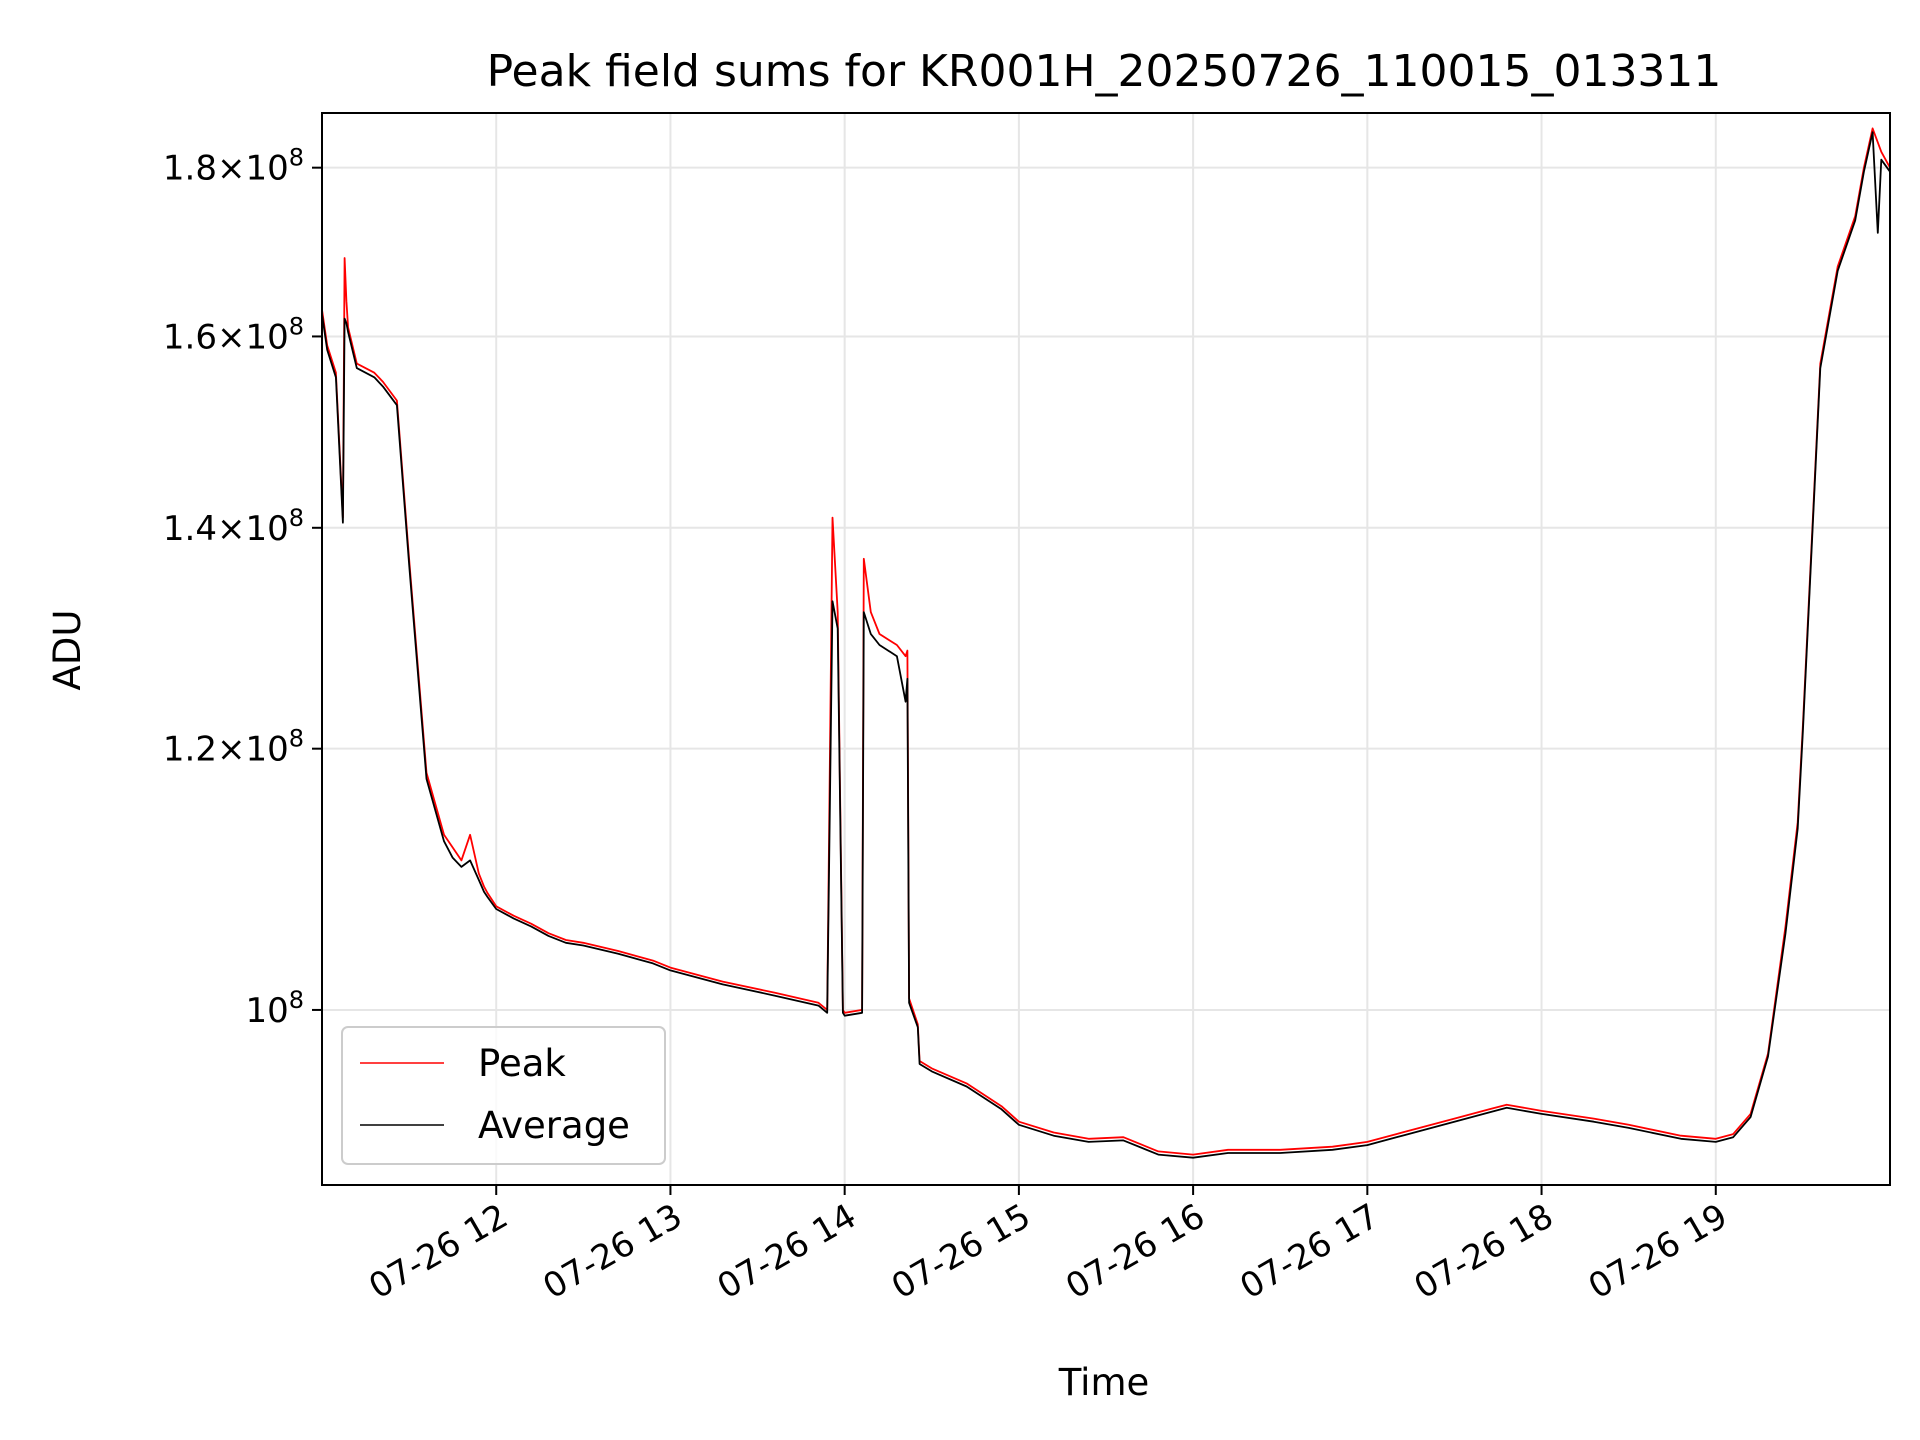 The width and height of the screenshot is (1920, 1440). What do you see at coordinates (274, 1008) in the screenshot?
I see `y-tick-label-0: 108` at bounding box center [274, 1008].